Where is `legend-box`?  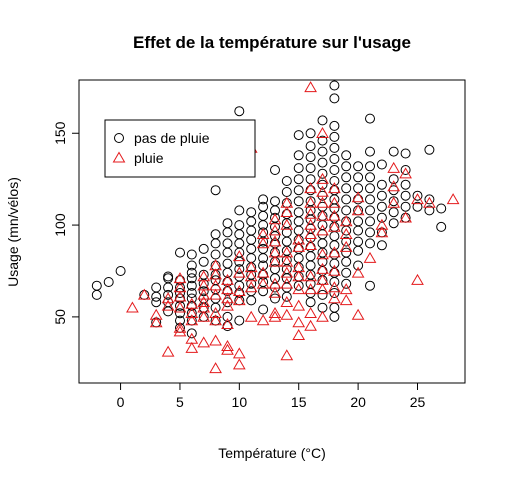 legend-box is located at coordinates (180, 148).